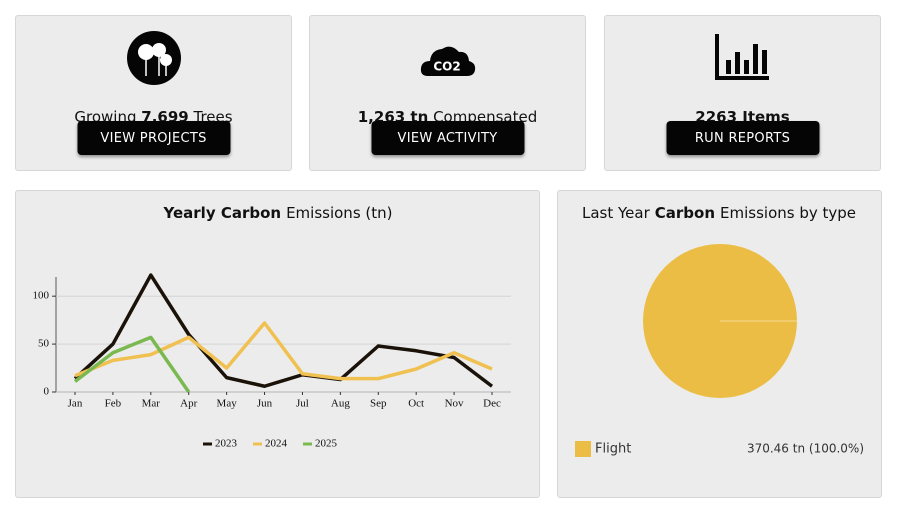  I want to click on x-tick-label: Mar, so click(151, 404).